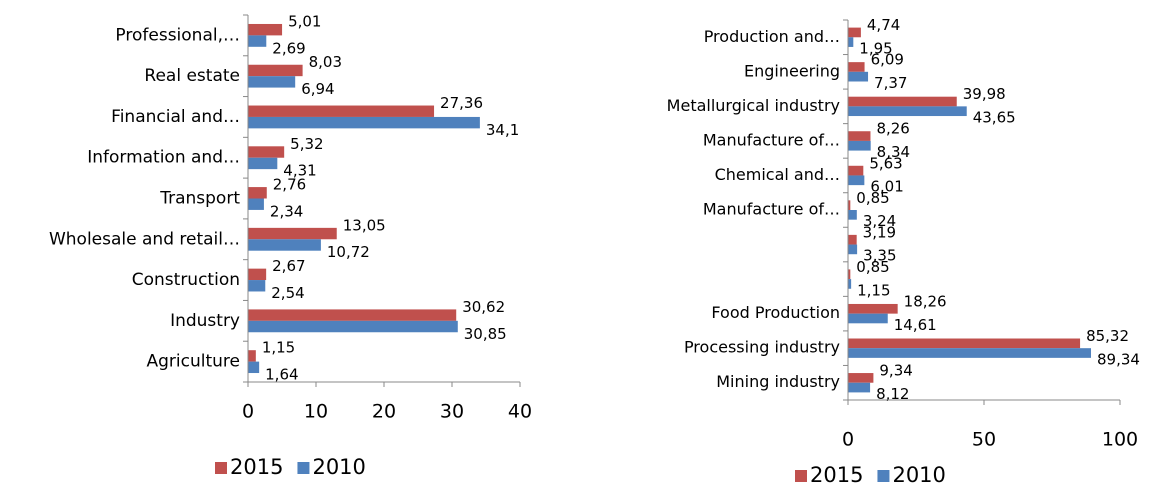  What do you see at coordinates (192, 76) in the screenshot?
I see `category-label: Real estate` at bounding box center [192, 76].